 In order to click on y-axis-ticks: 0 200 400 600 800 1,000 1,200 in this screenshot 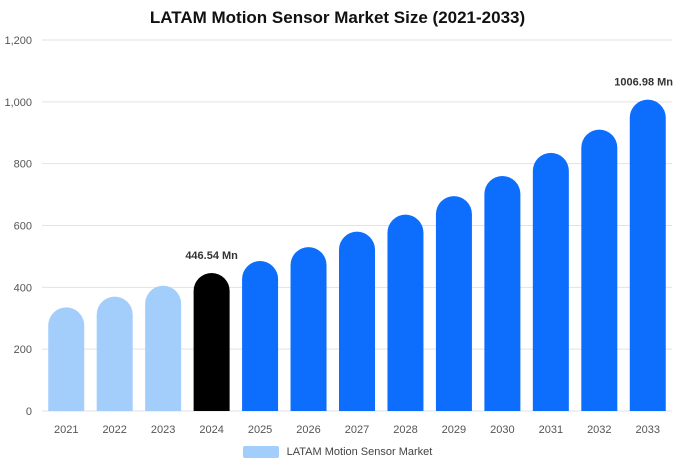, I will do `click(18, 226)`.